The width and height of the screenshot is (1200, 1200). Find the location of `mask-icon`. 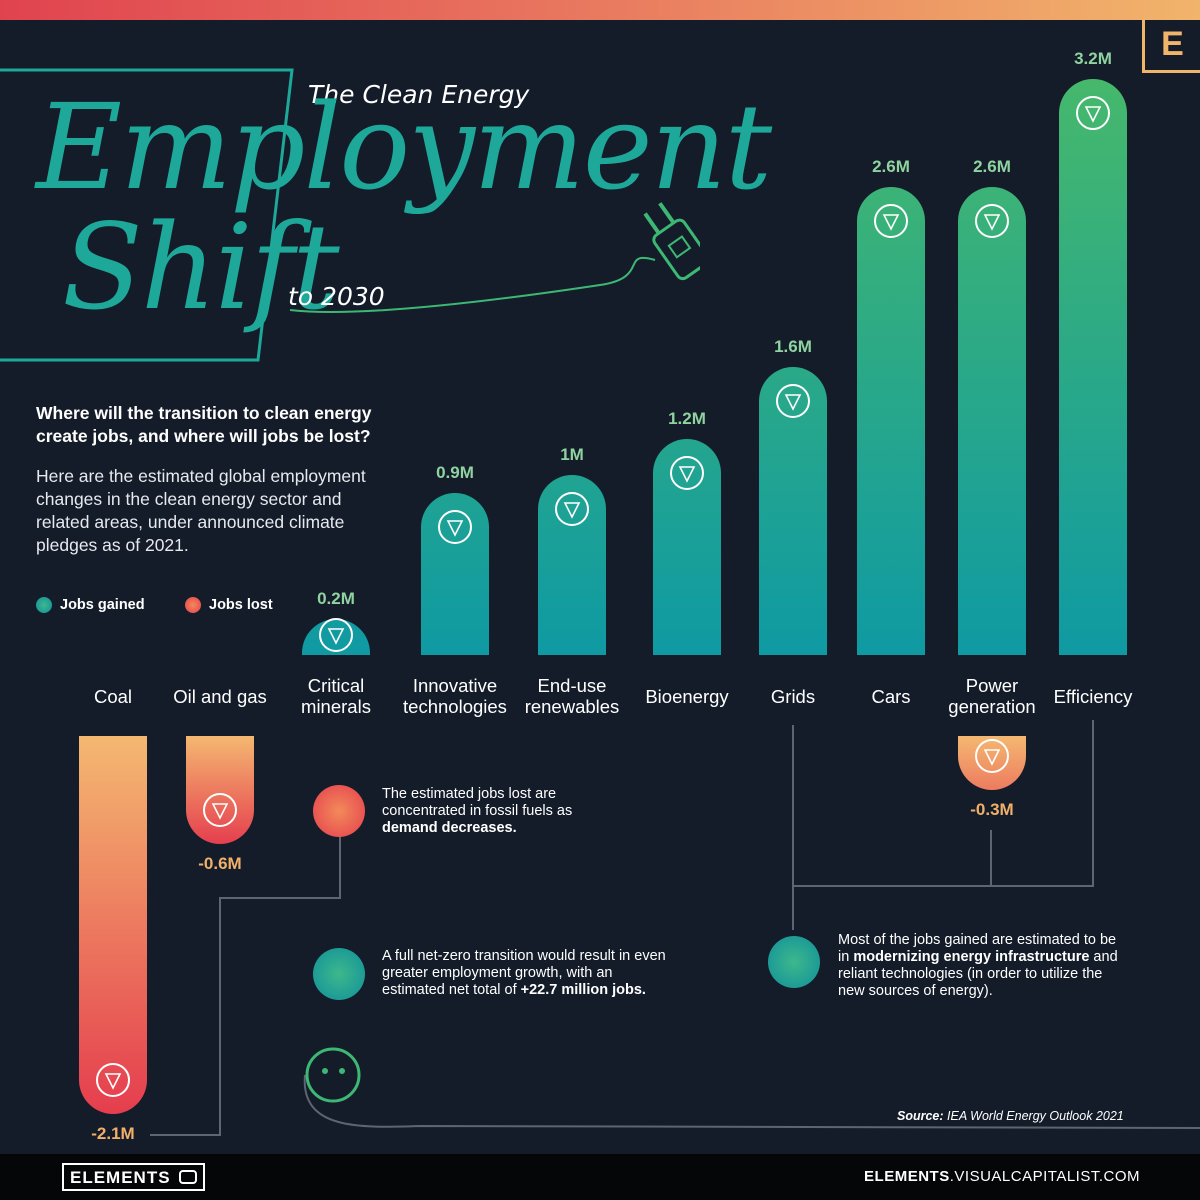

mask-icon is located at coordinates (187, 1177).